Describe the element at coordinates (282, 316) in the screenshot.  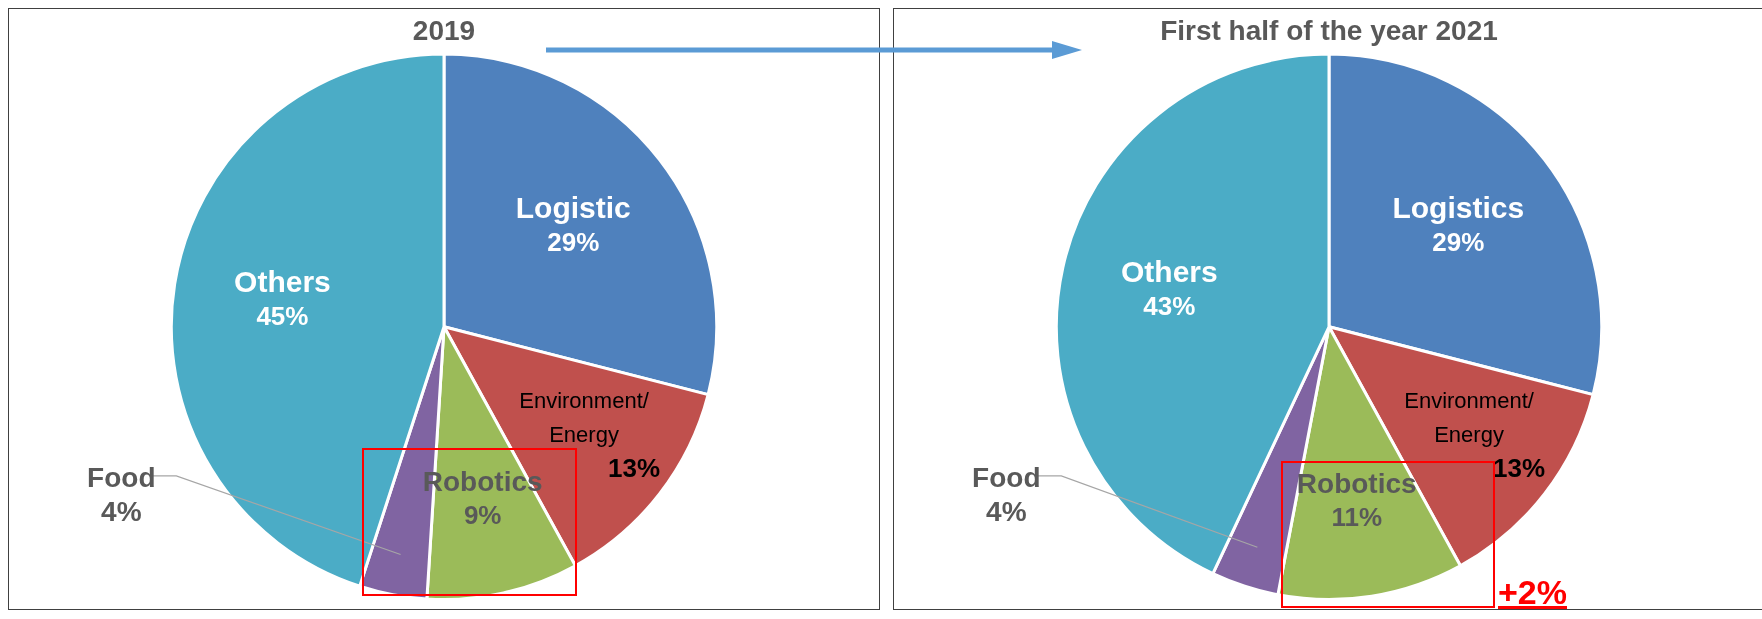
I see `data-label: 45%` at that location.